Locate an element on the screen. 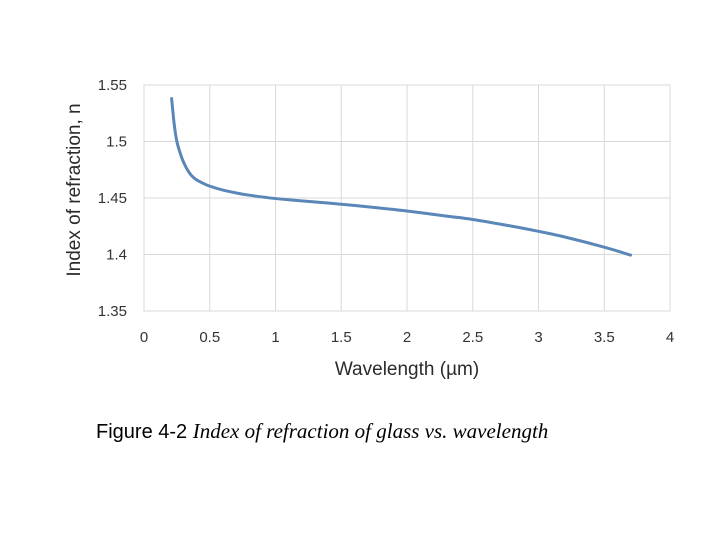 Image resolution: width=720 pixels, height=540 pixels. x-tick-label: 4 is located at coordinates (670, 337).